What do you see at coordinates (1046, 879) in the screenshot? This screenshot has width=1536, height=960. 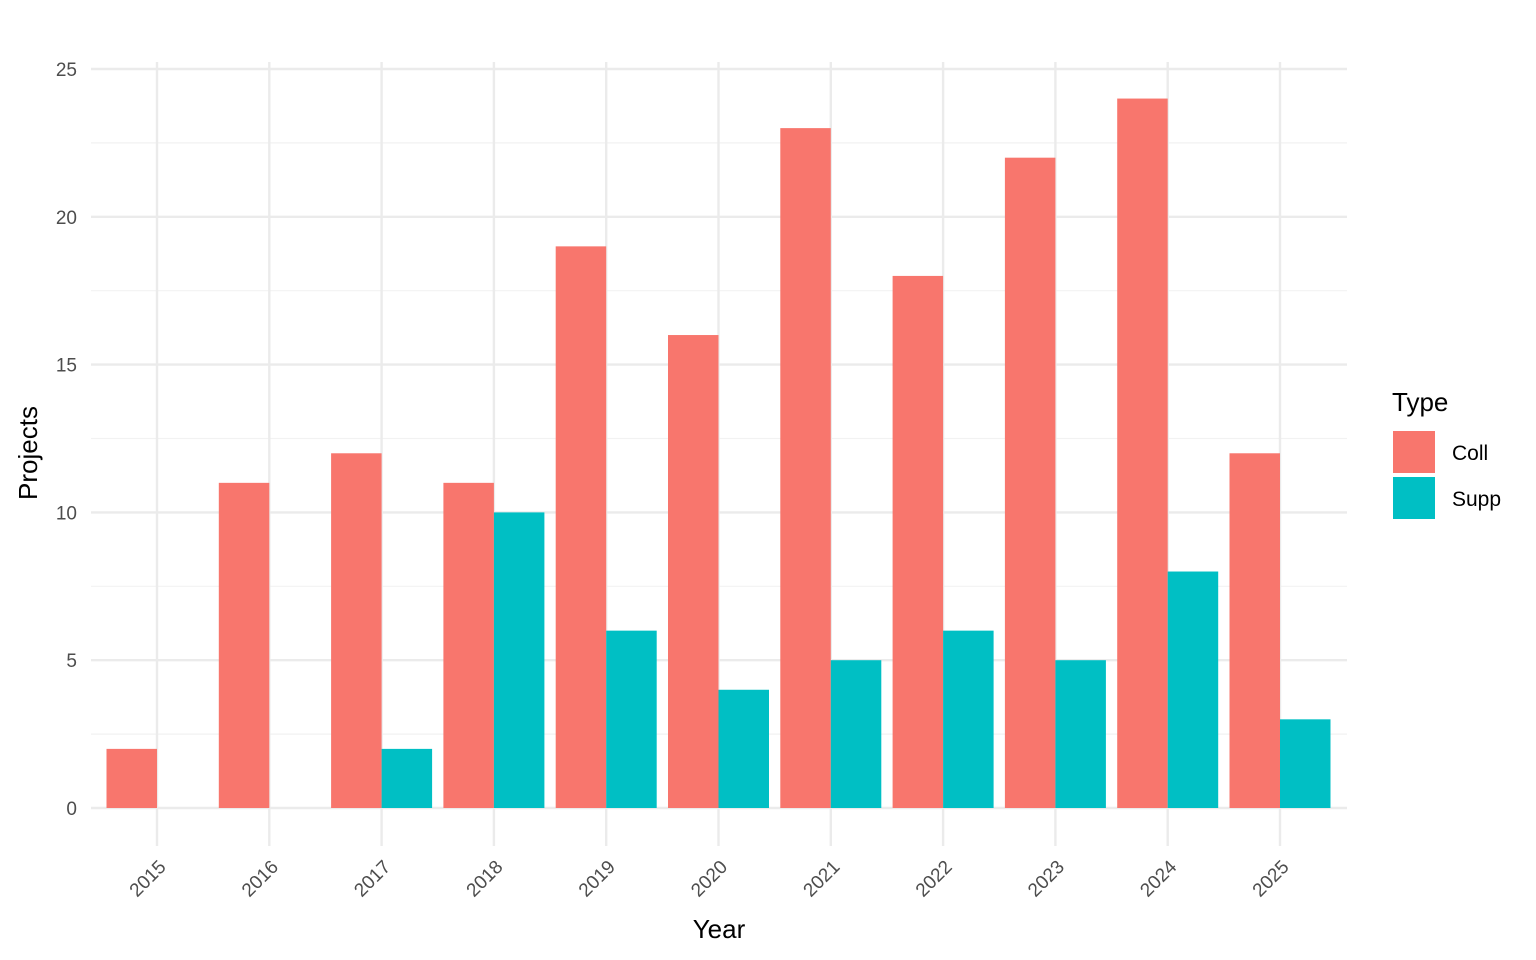 I see `x-tick-label: 2023` at bounding box center [1046, 879].